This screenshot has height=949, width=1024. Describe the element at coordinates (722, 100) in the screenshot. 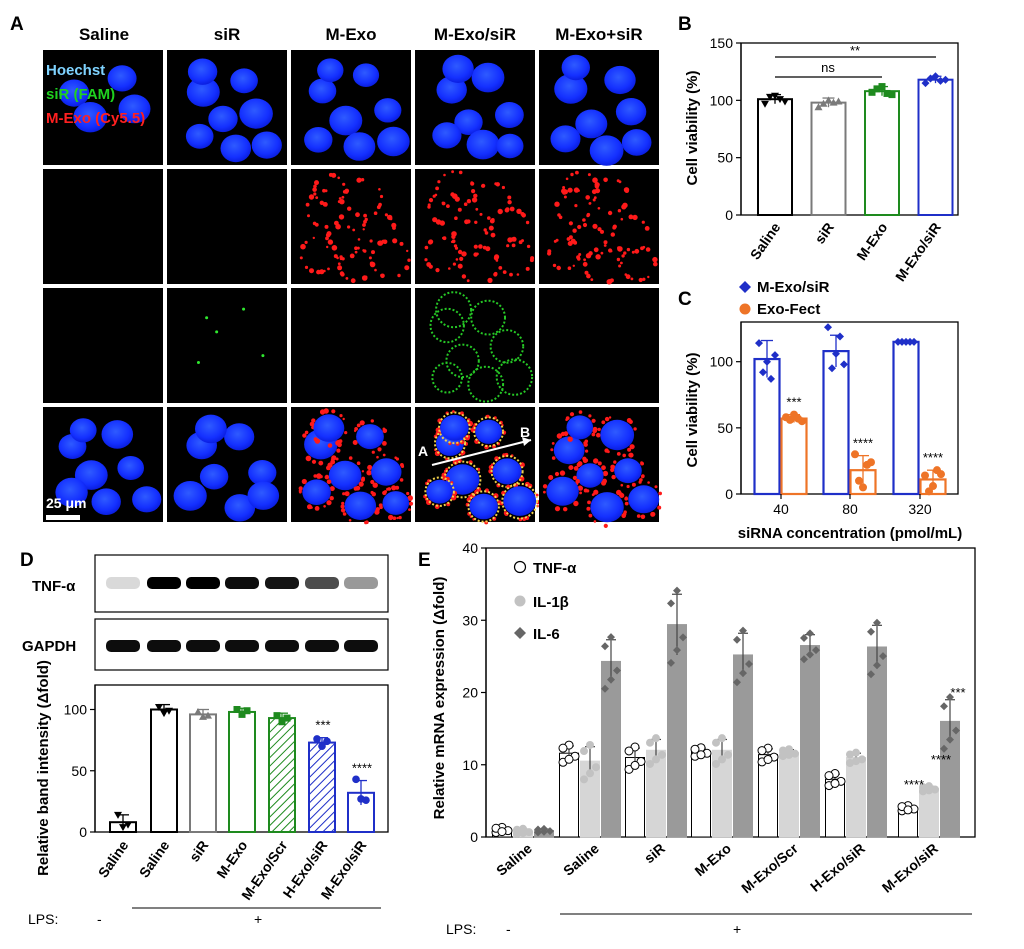

I see `chart-b-ytick-label: 100` at that location.